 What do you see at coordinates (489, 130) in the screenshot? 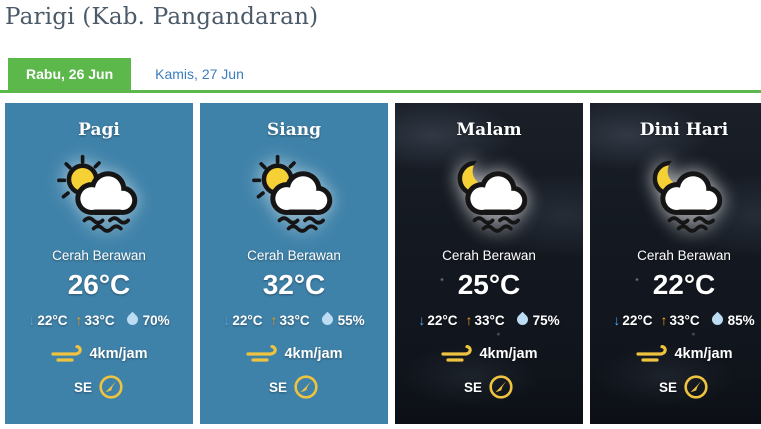
I see `period-label: Malam` at bounding box center [489, 130].